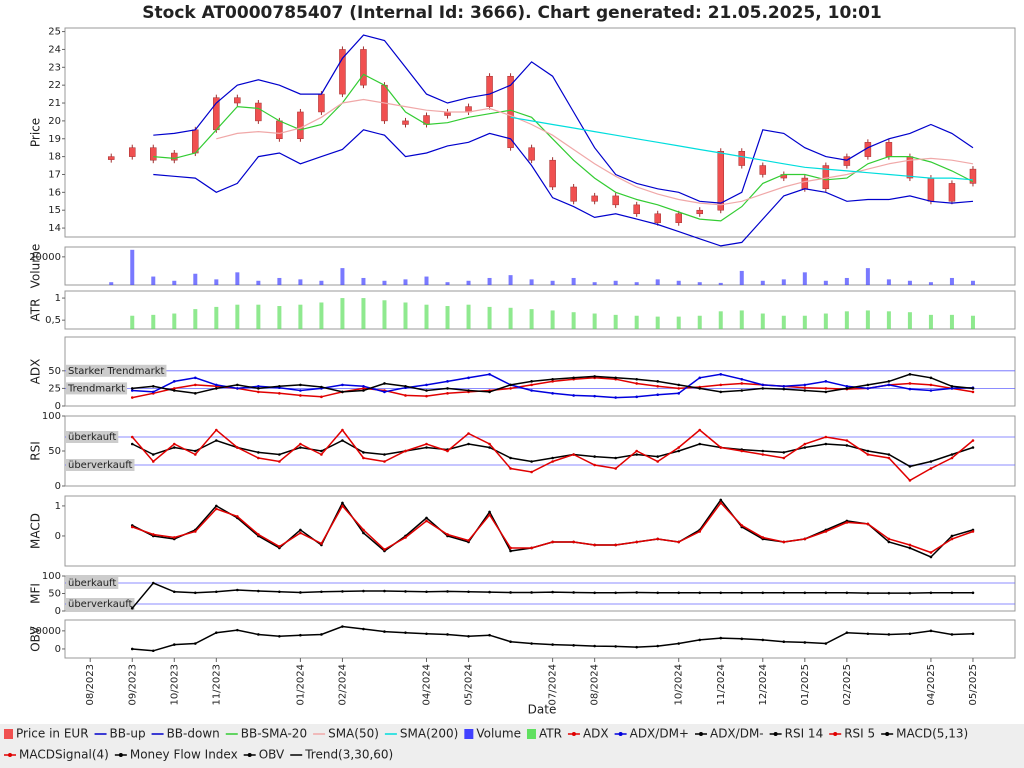 The width and height of the screenshot is (1024, 768). What do you see at coordinates (272, 755) in the screenshot?
I see `legend-label: OBV` at bounding box center [272, 755].